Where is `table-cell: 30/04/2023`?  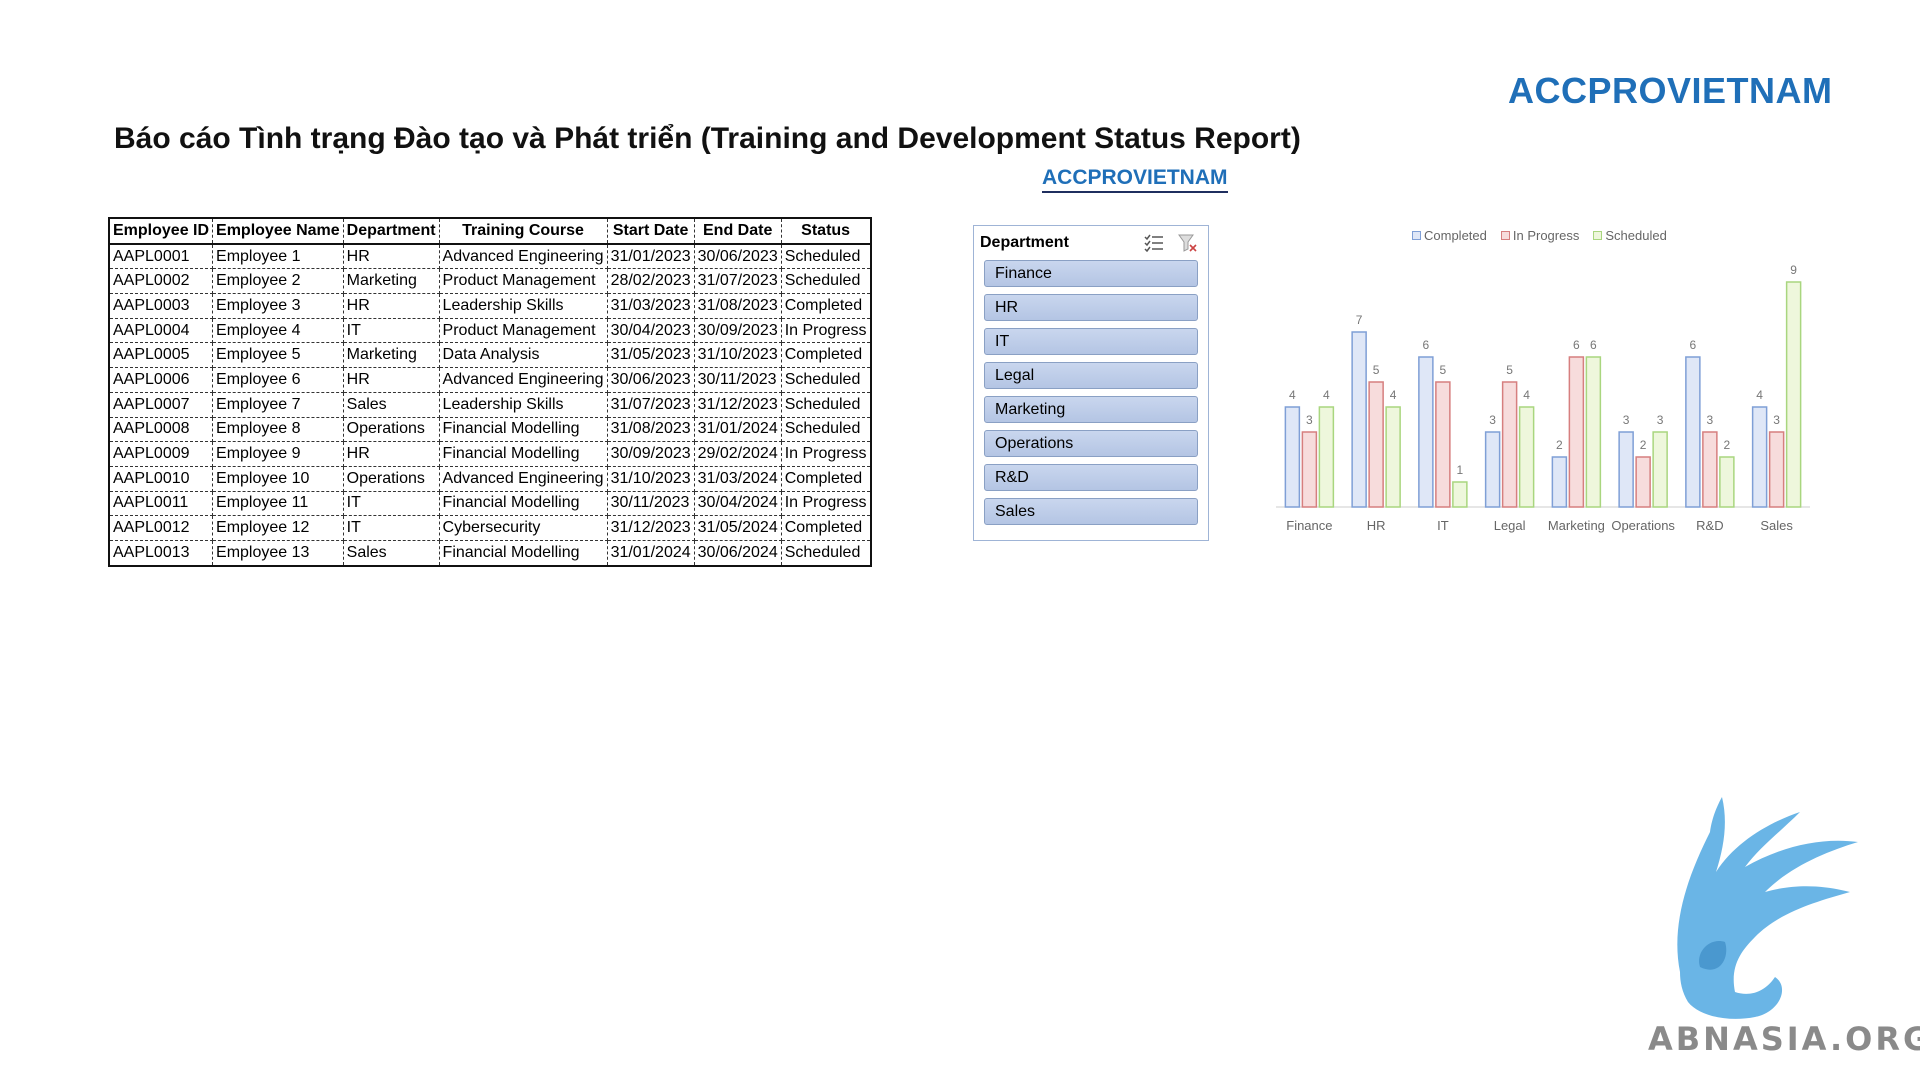 table-cell: 30/04/2023 is located at coordinates (650, 330).